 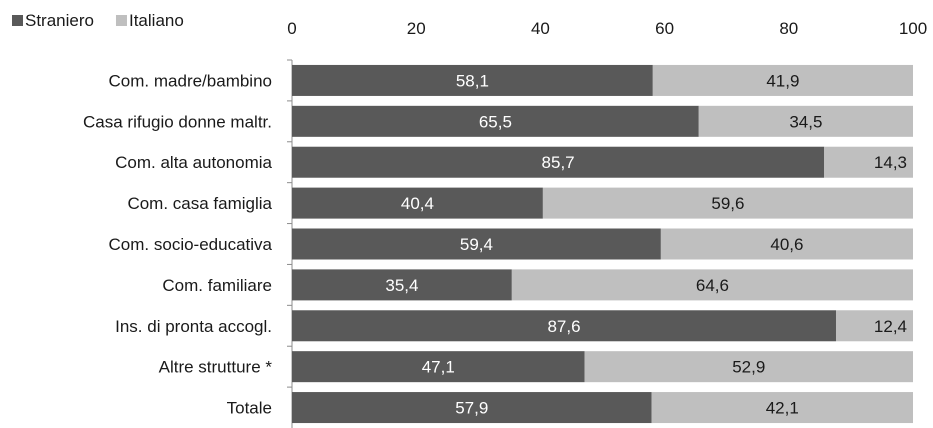 I want to click on category-label: Com. alta autonomia, so click(x=193, y=162).